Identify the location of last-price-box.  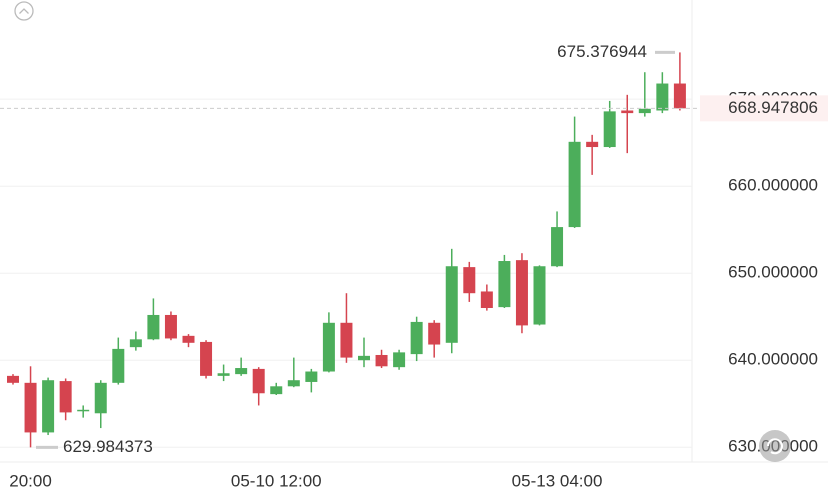
(764, 108).